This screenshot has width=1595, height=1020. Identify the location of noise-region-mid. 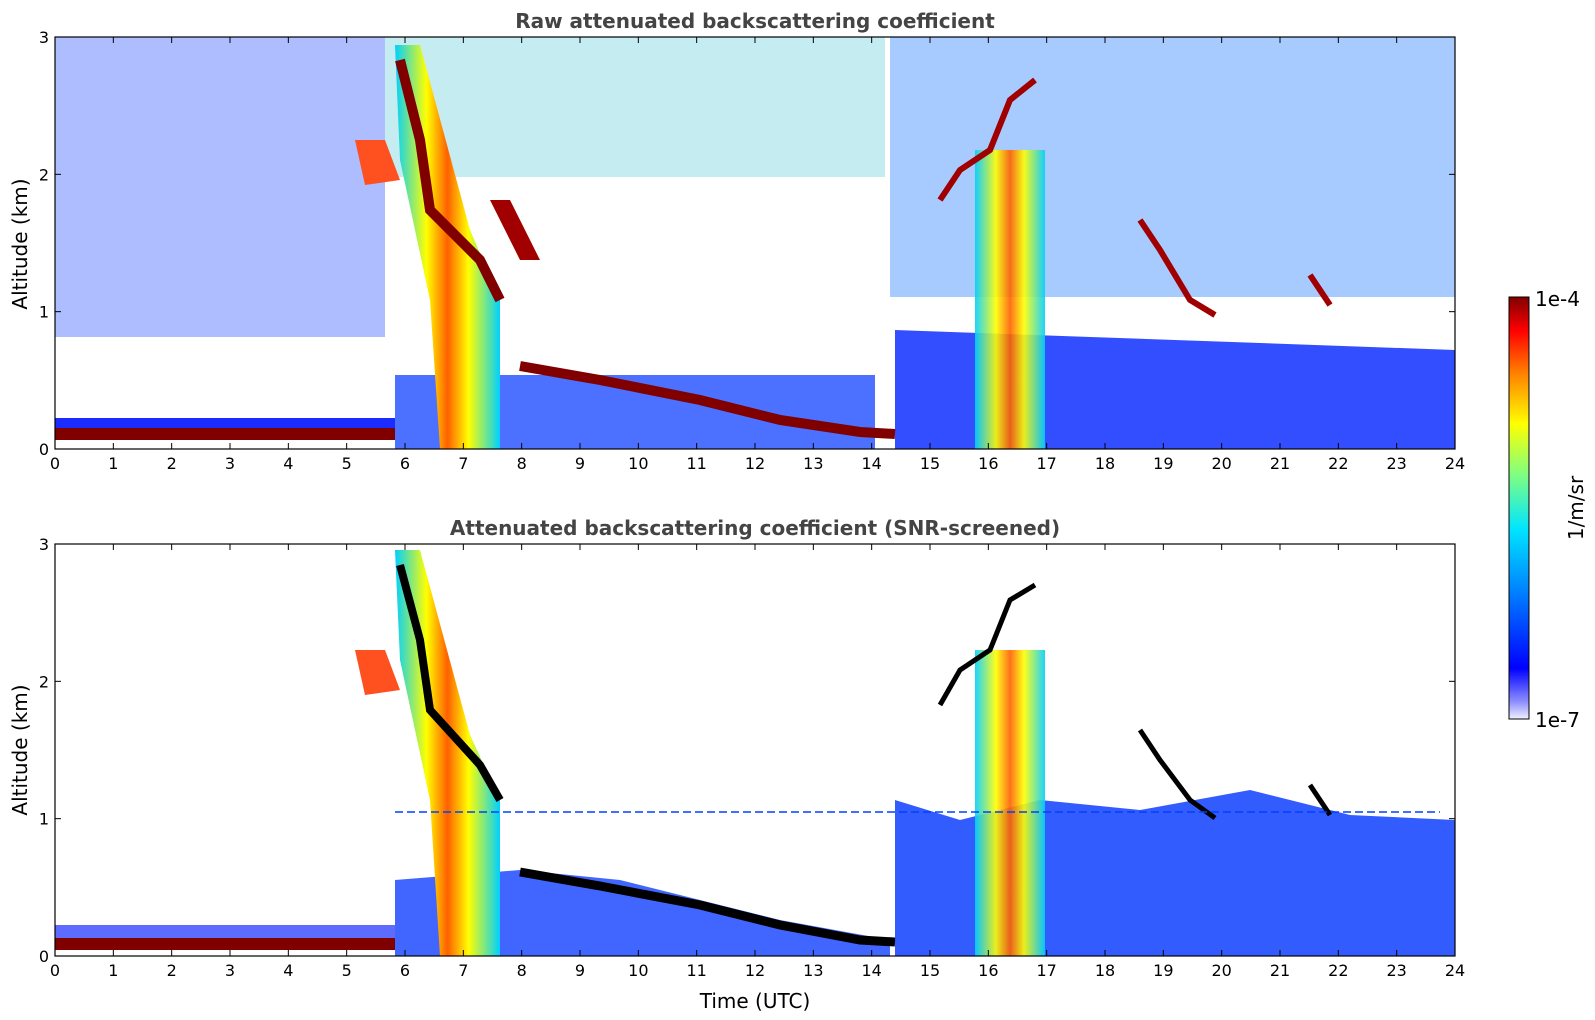
(635, 107).